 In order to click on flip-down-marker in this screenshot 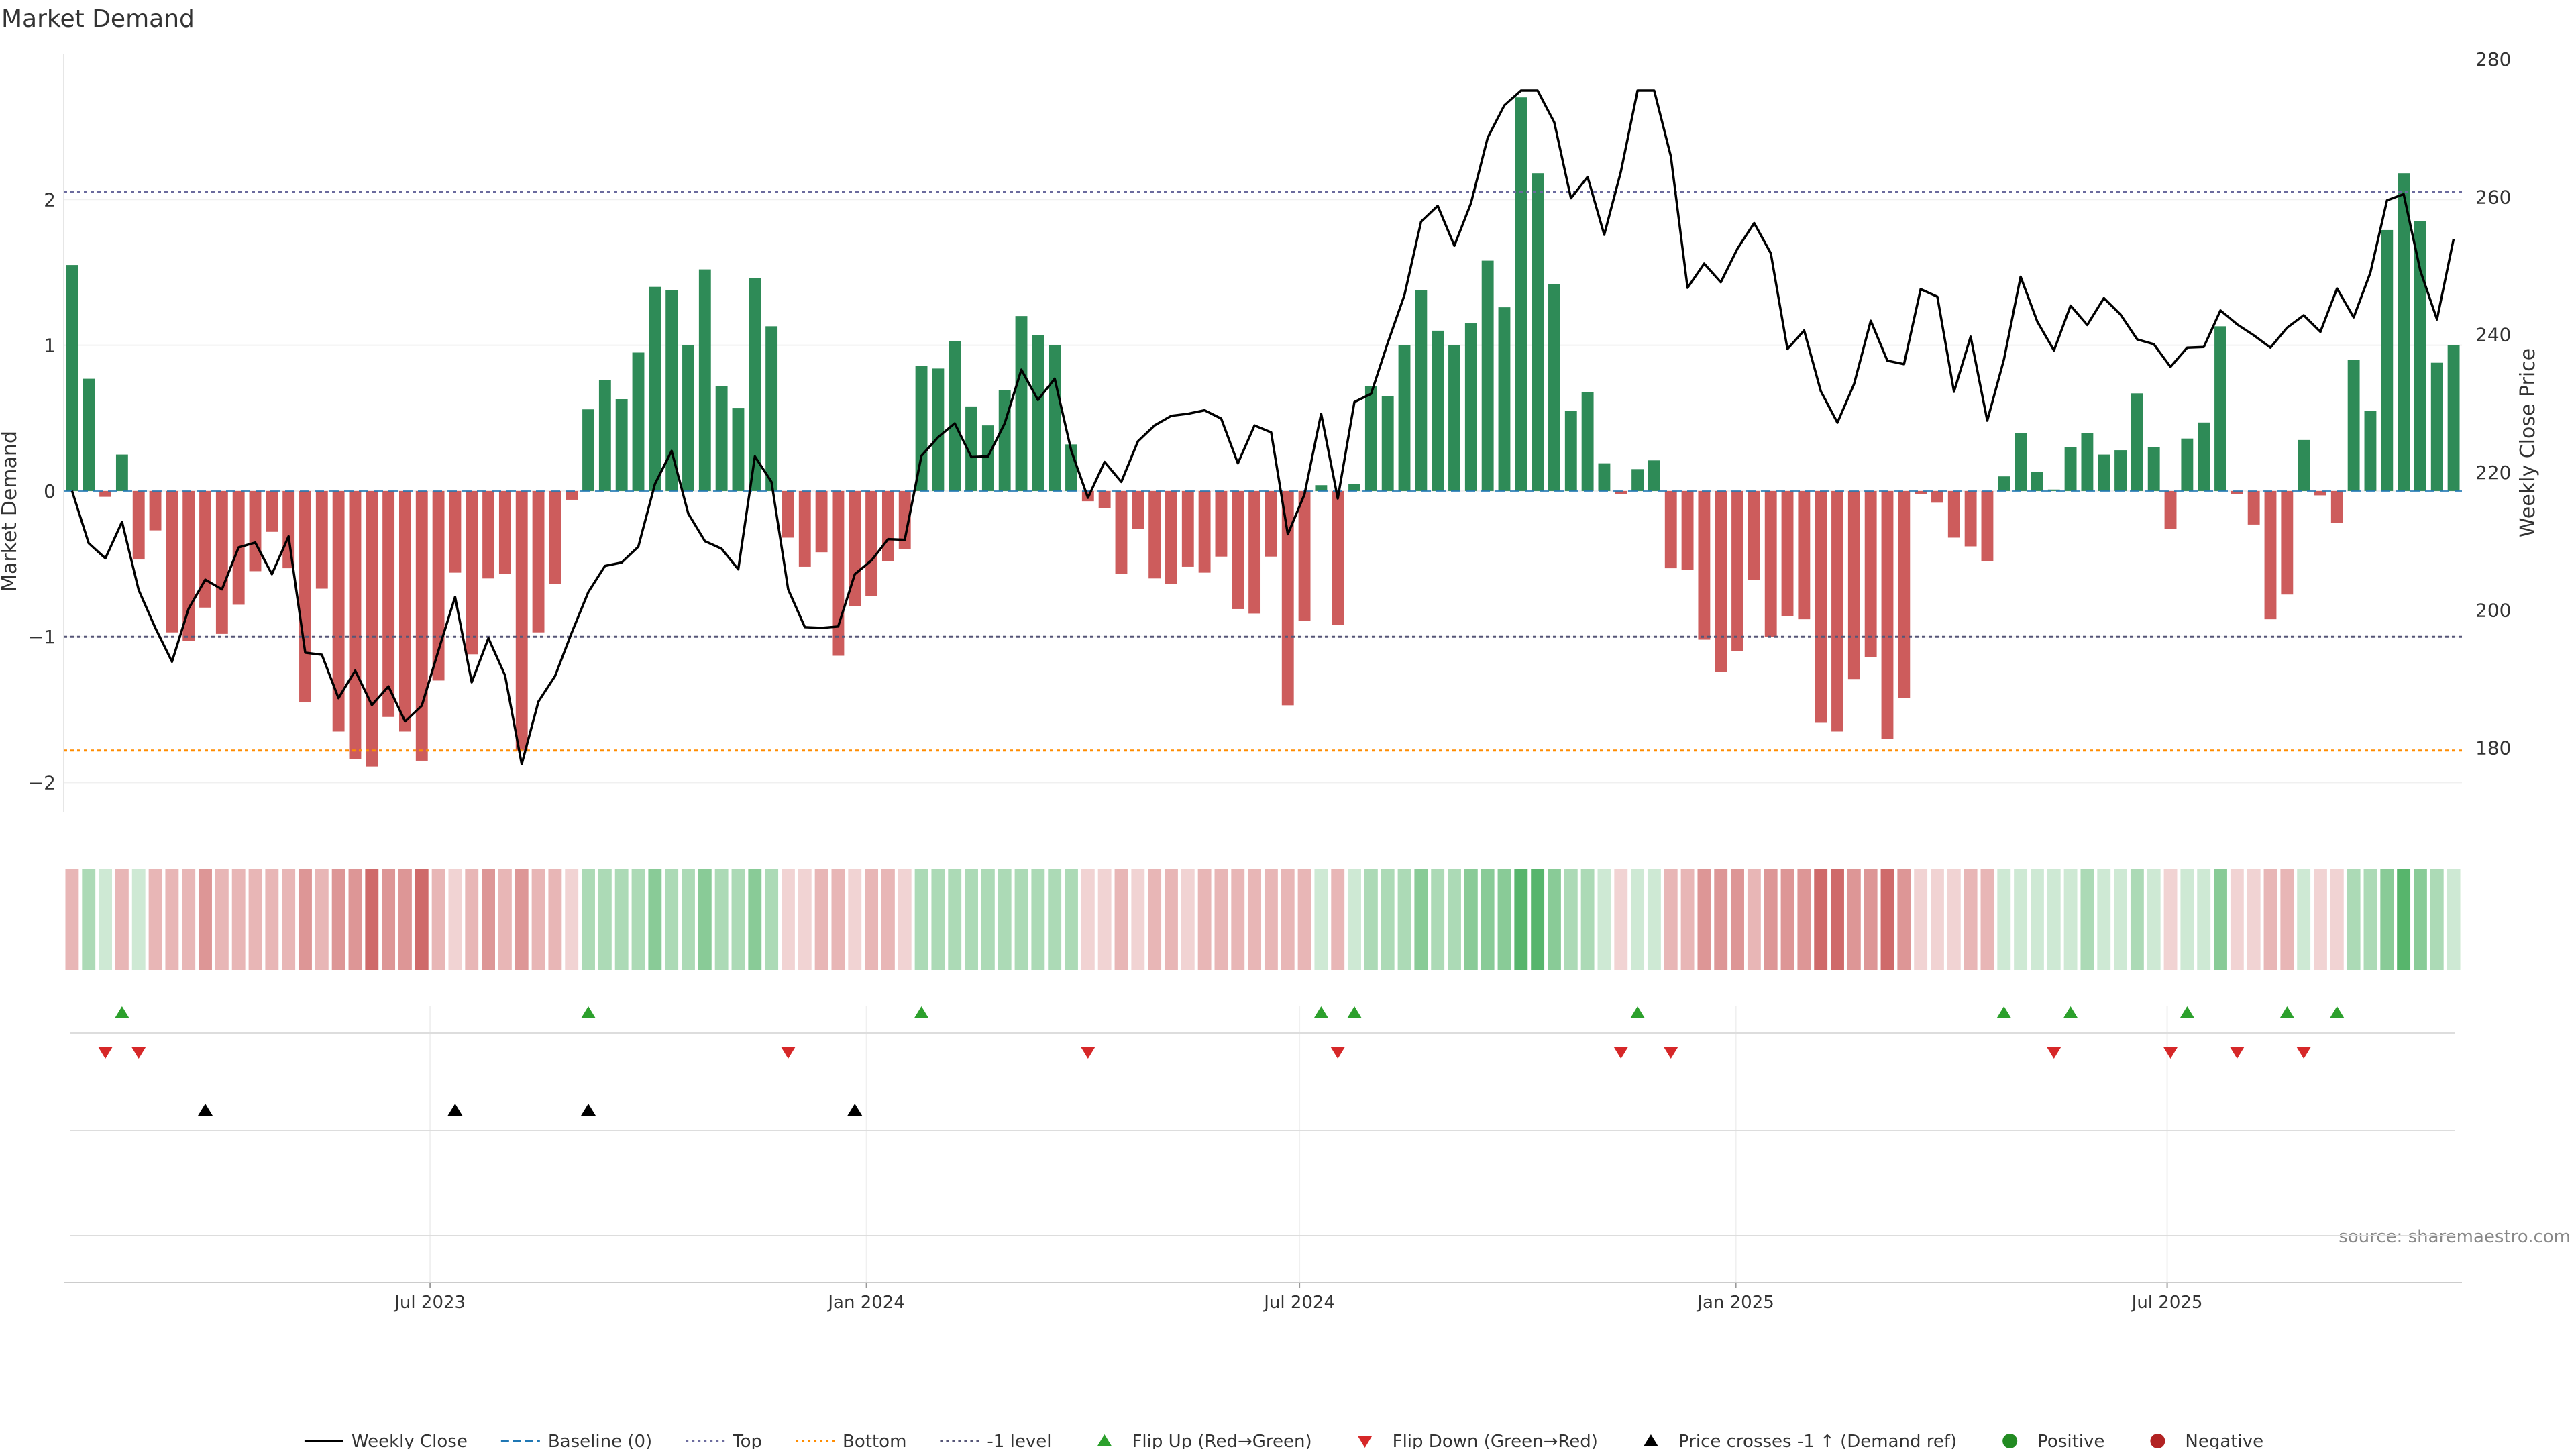, I will do `click(1670, 1052)`.